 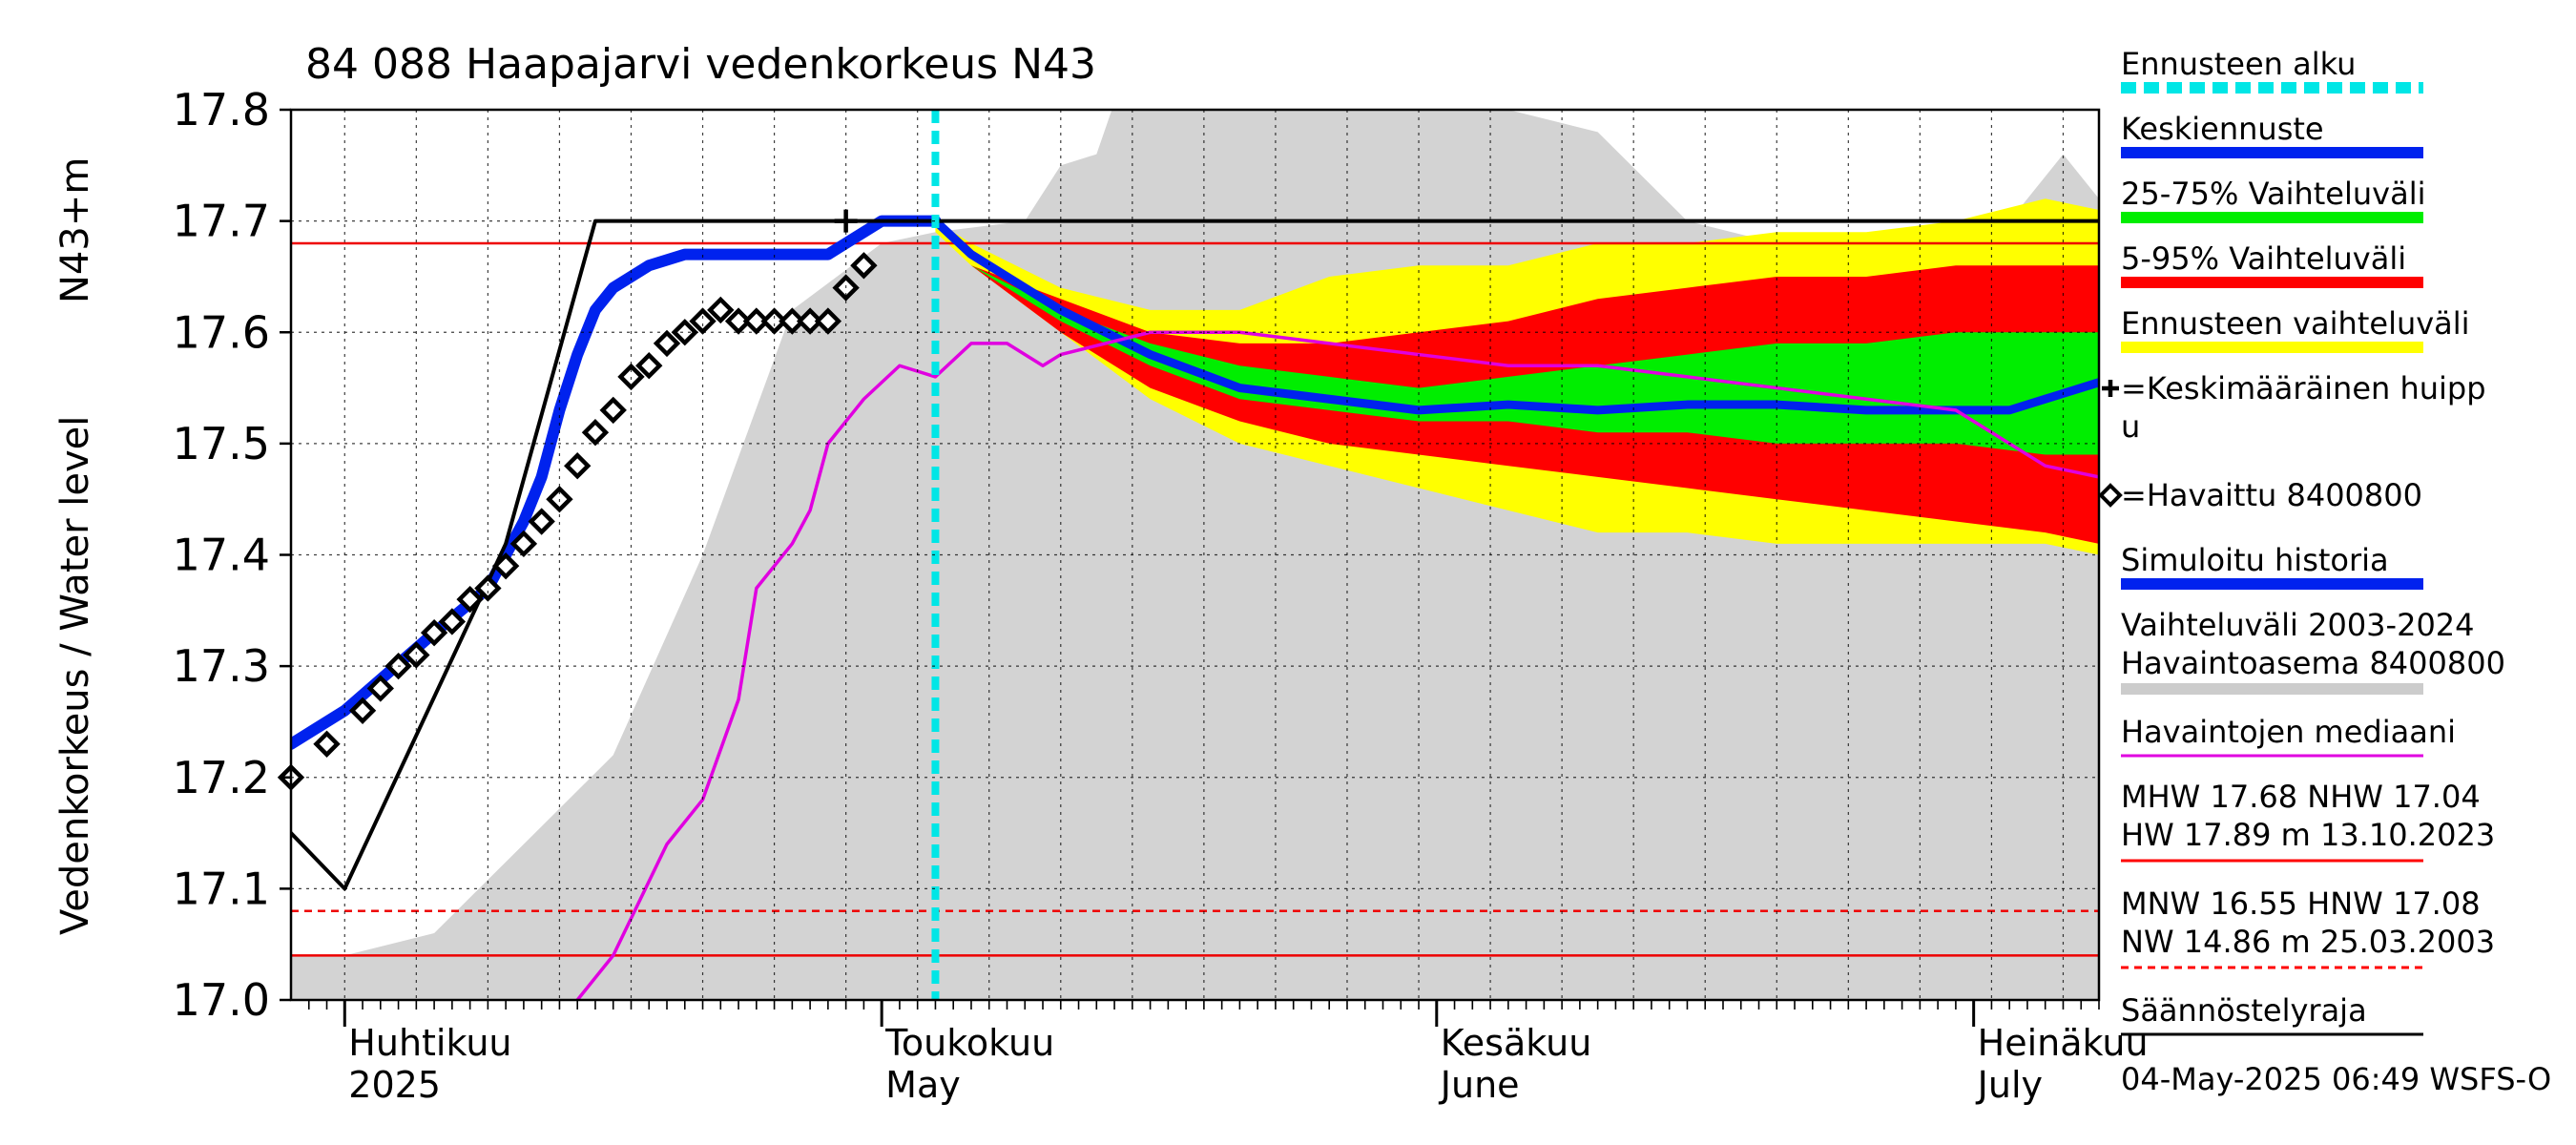 What do you see at coordinates (2336, 1079) in the screenshot?
I see `footer-timestamp: 04-May-2025 06:49 WSFS-O` at bounding box center [2336, 1079].